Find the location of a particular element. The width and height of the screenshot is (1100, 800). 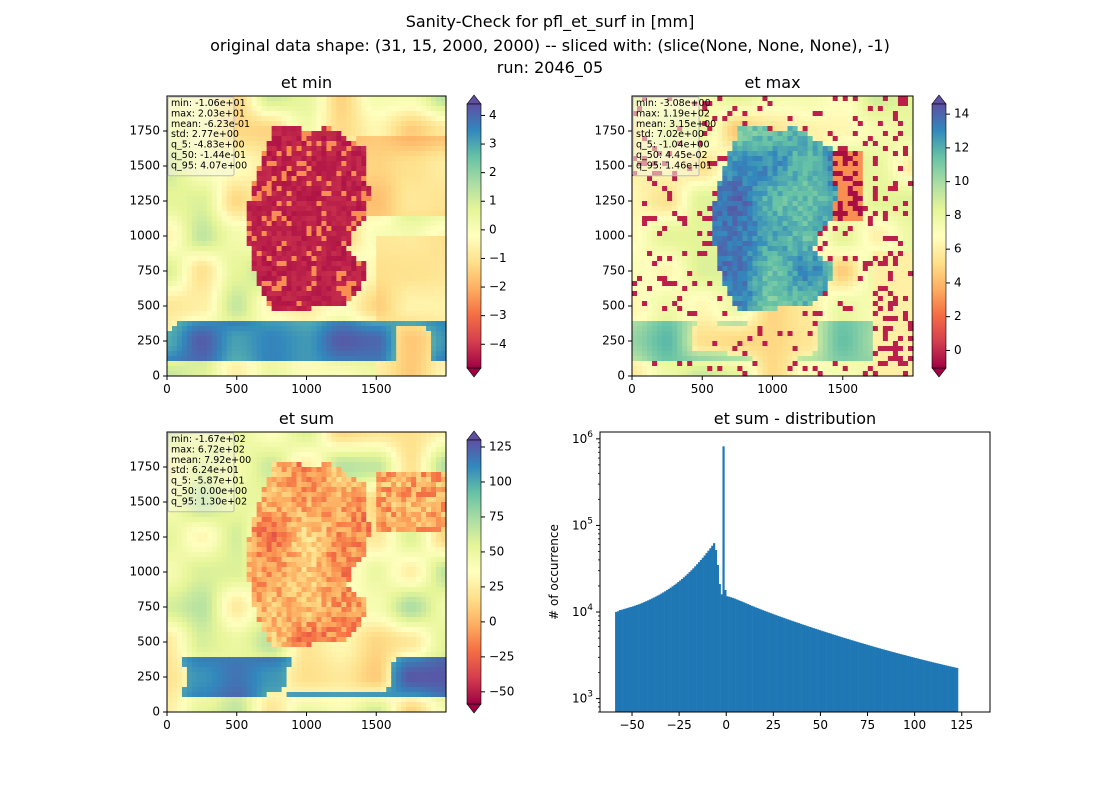

colorbar-tick-label: −3 is located at coordinates (498, 315).